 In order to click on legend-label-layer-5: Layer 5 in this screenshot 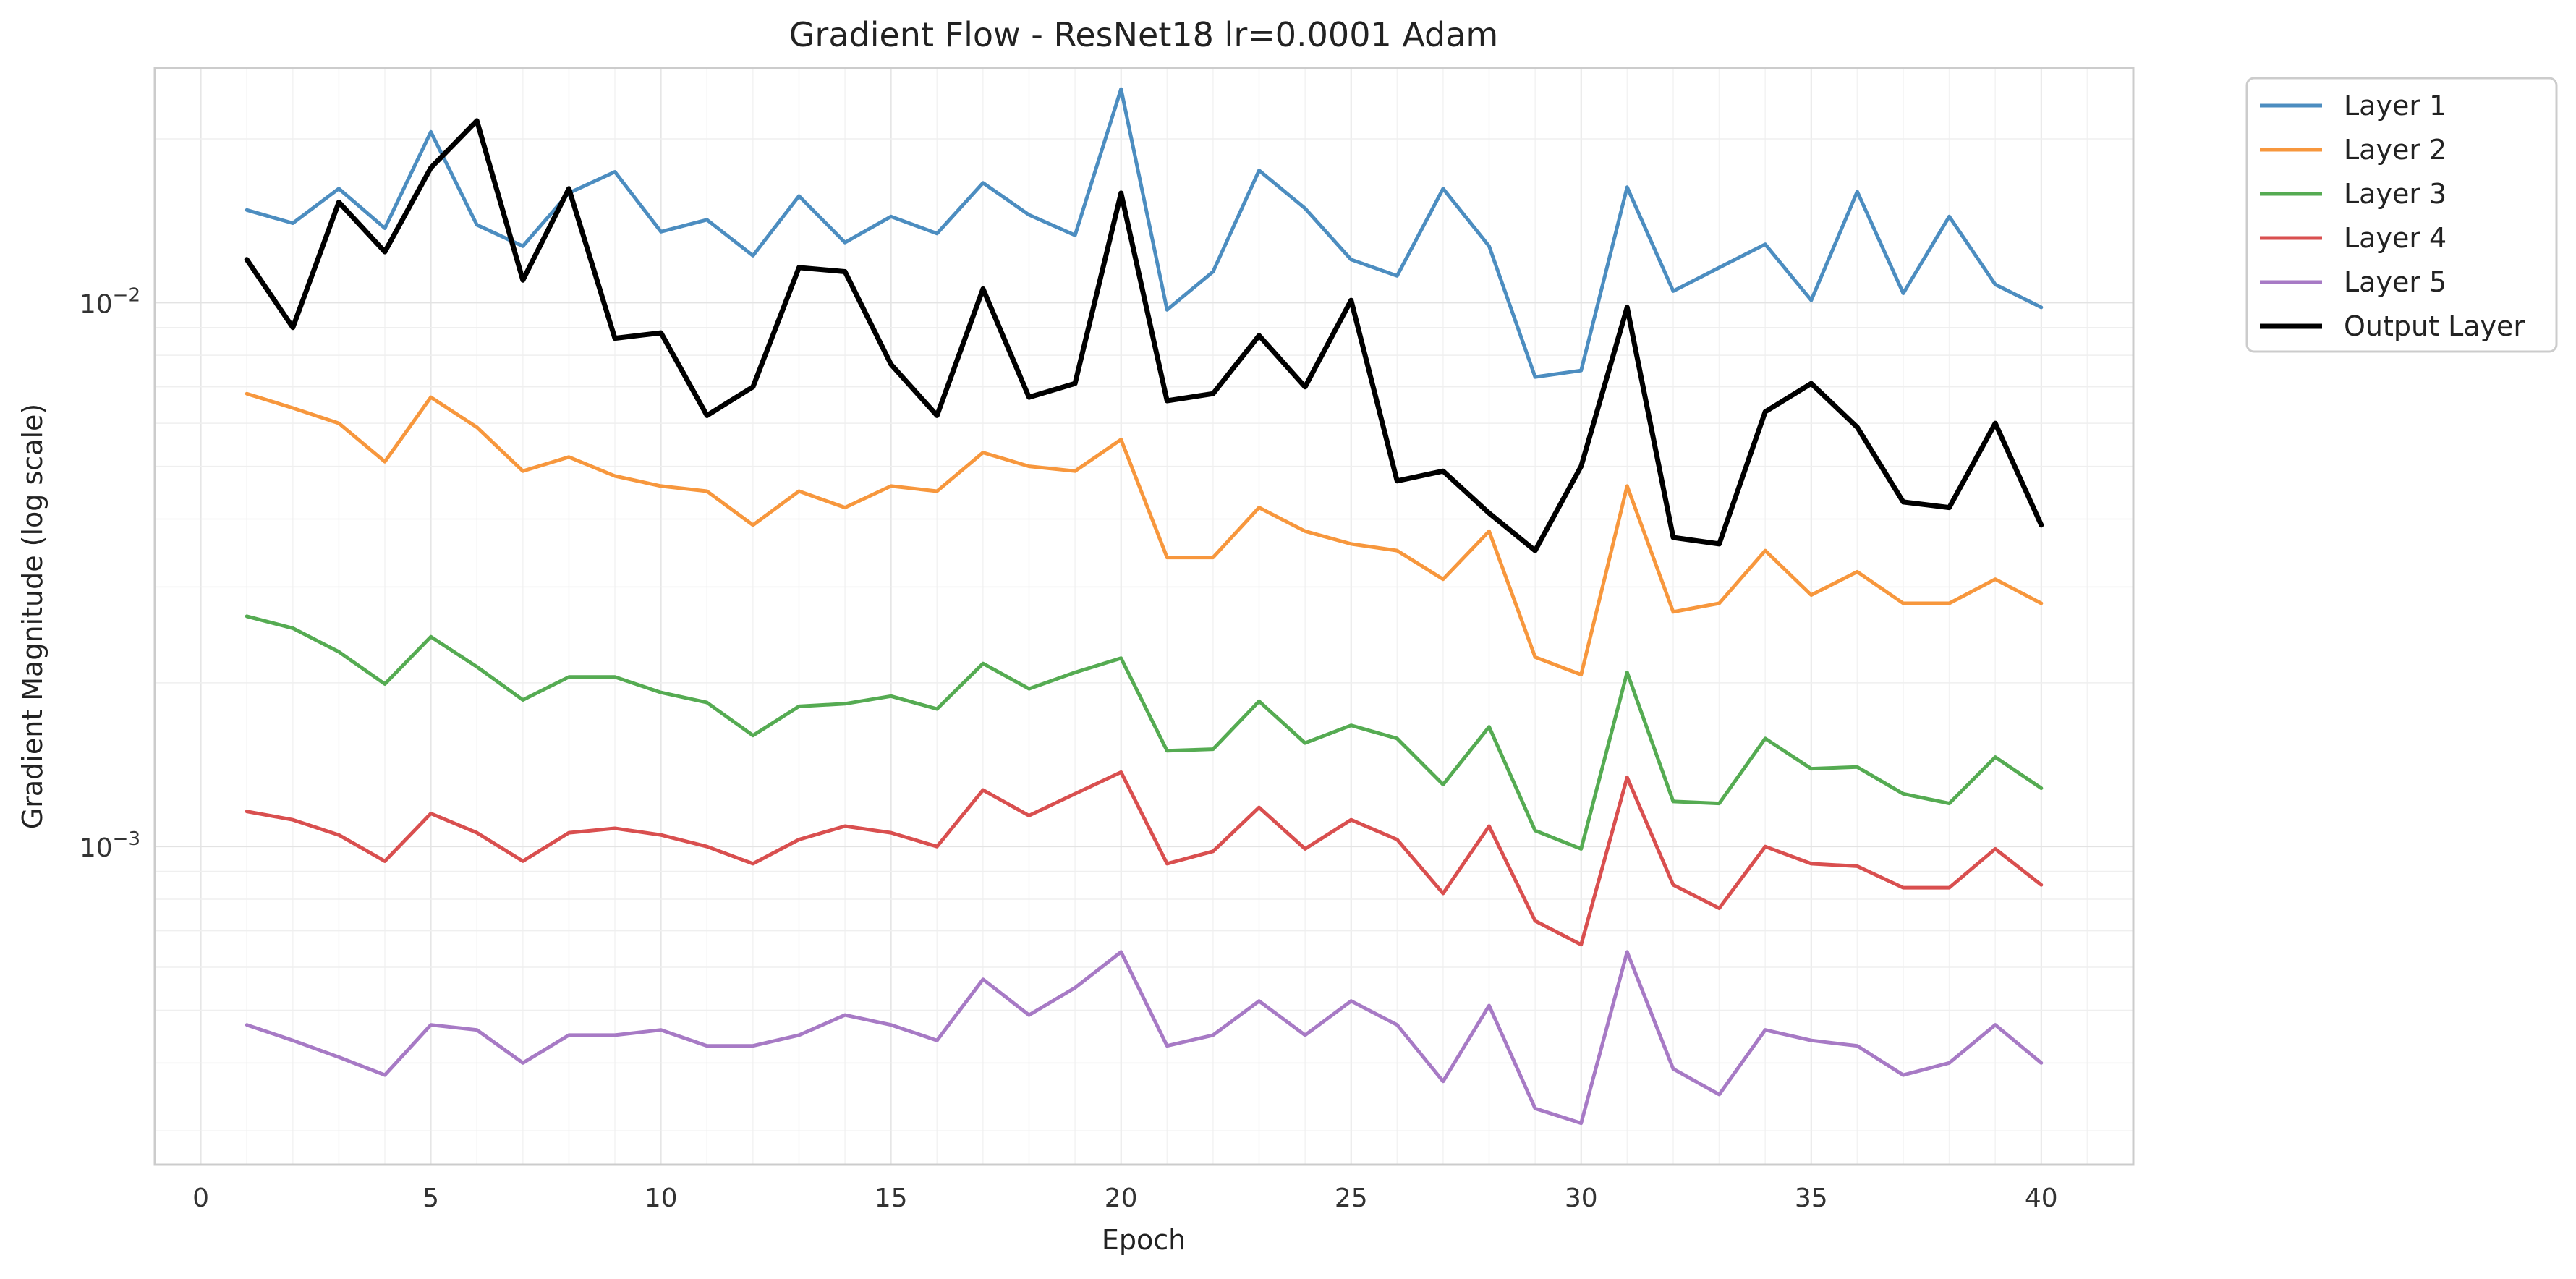, I will do `click(2395, 282)`.